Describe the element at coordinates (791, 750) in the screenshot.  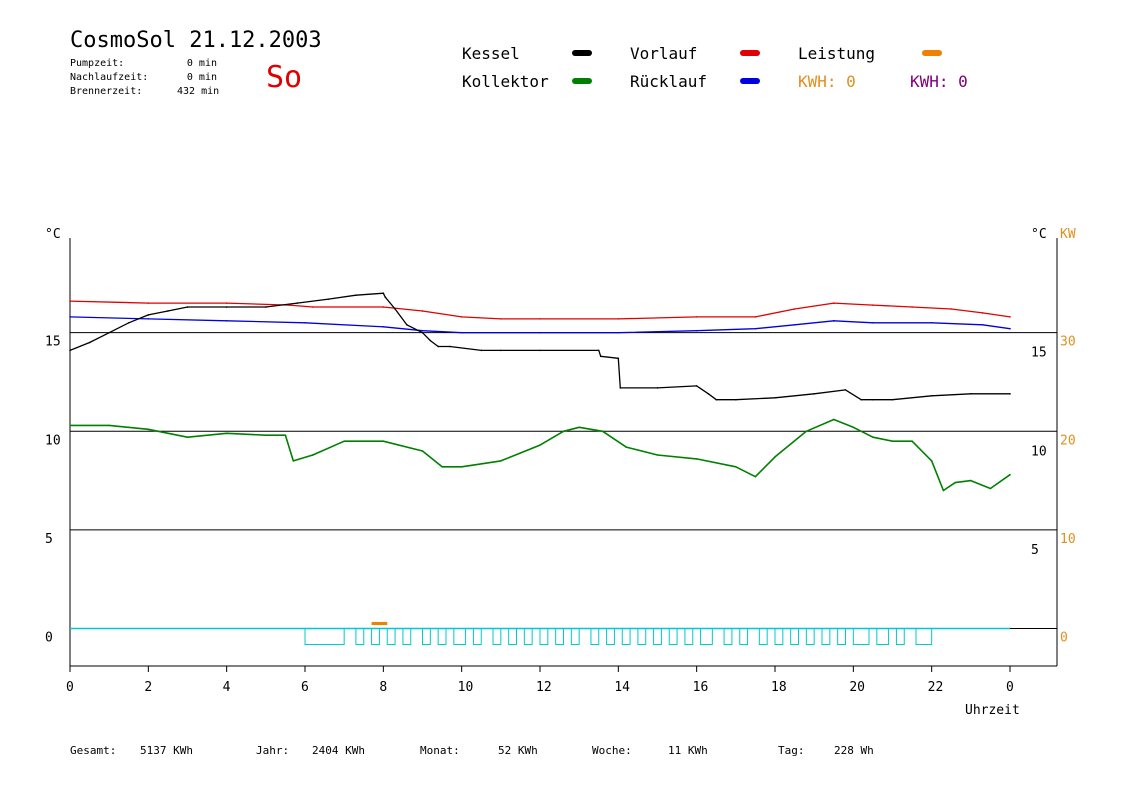
I see `footer-label-tag: Tag:` at that location.